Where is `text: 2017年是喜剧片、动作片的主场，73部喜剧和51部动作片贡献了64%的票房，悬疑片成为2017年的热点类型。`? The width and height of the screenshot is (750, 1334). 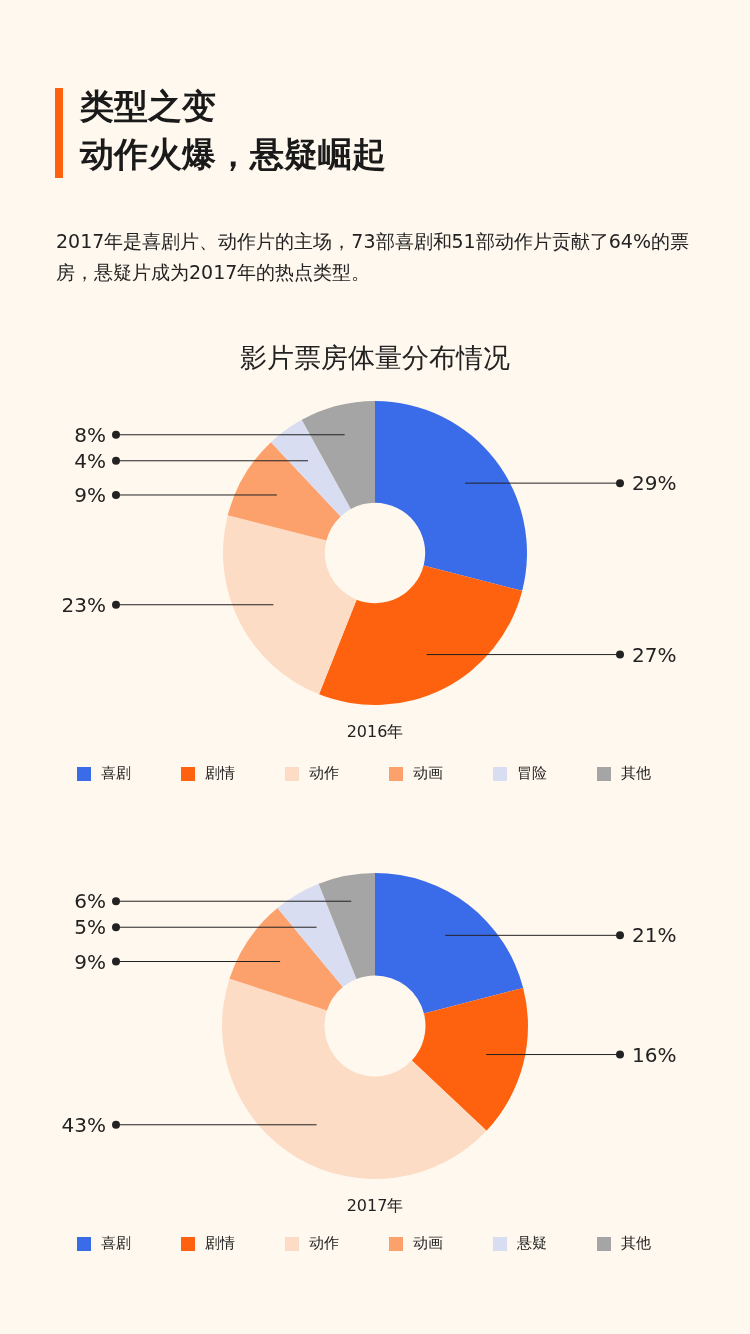 text: 2017年是喜剧片、动作片的主场，73部喜剧和51部动作片贡献了64%的票房，悬疑片成为2017年的热点类型。 is located at coordinates (373, 257).